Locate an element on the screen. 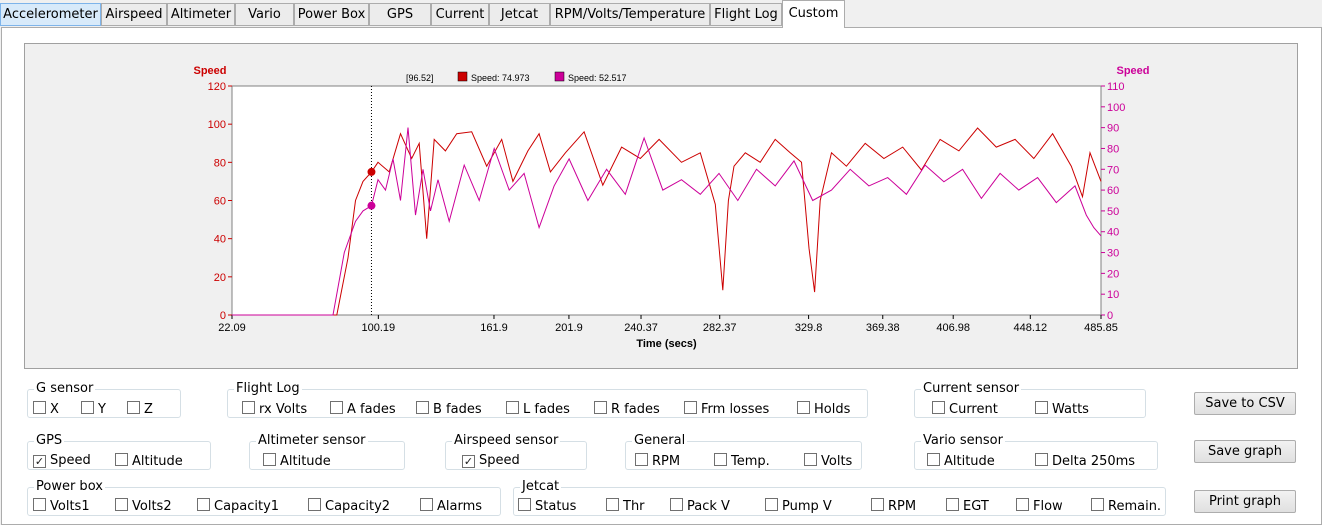 This screenshot has width=1322, height=525. checkbox-frm-losses: Frm losses is located at coordinates (726, 409).